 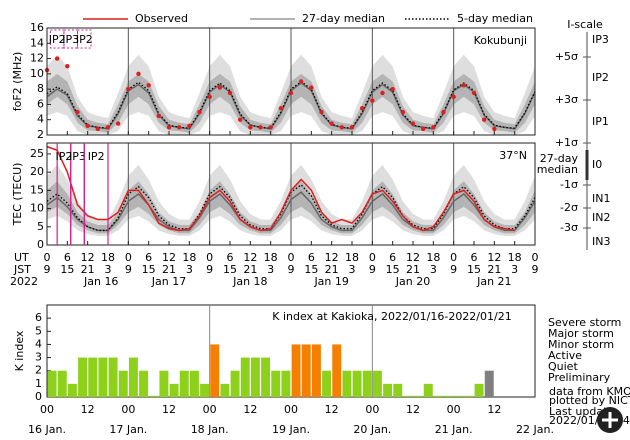 What do you see at coordinates (40, 88) in the screenshot?
I see `y-tick-label: 8` at bounding box center [40, 88].